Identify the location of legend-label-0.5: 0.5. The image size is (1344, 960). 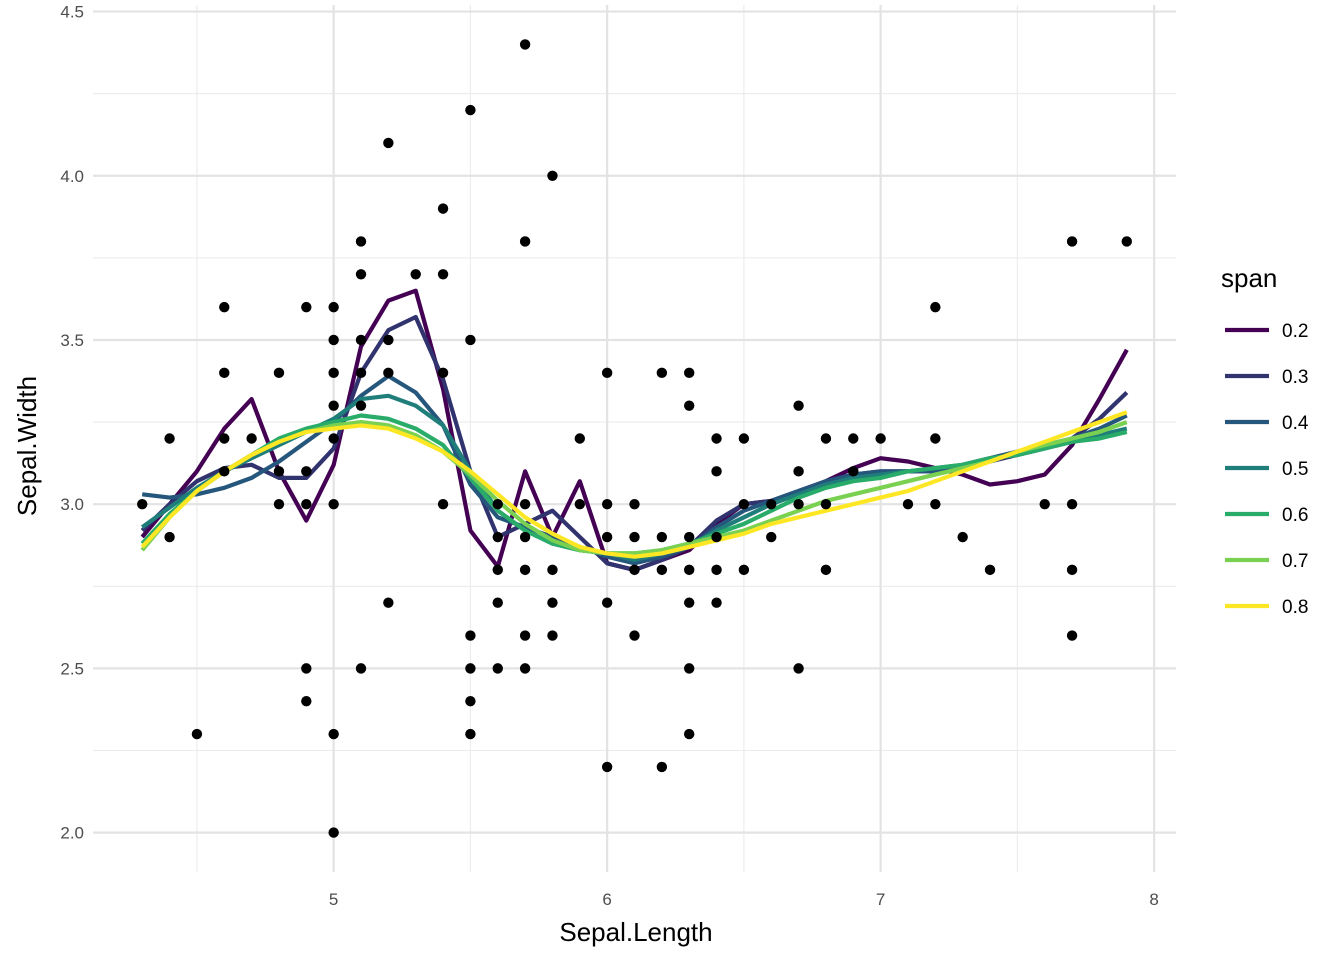
(1295, 469).